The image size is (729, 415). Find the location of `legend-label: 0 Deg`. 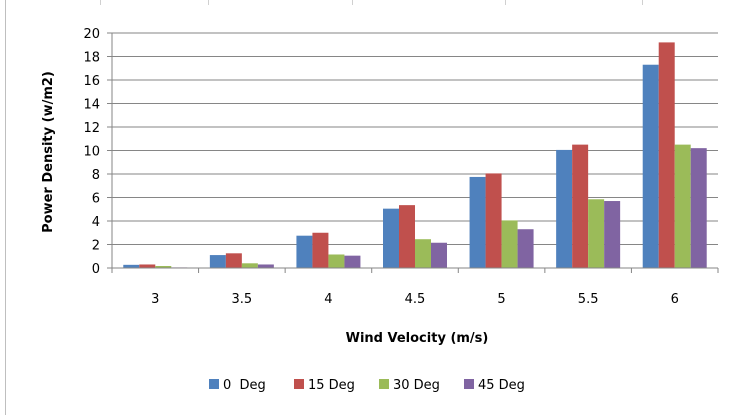

legend-label: 0 Deg is located at coordinates (244, 385).